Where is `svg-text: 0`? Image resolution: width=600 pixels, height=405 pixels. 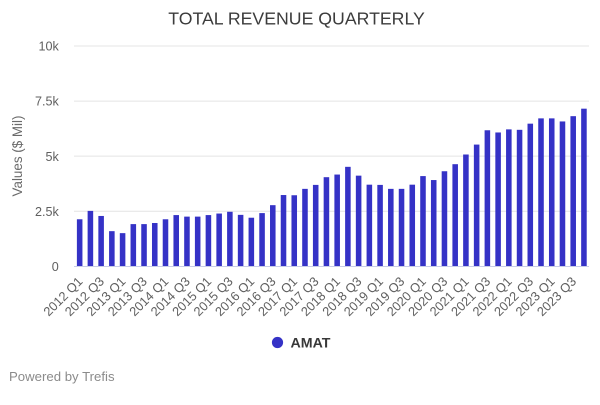
svg-text: 0 is located at coordinates (55, 267).